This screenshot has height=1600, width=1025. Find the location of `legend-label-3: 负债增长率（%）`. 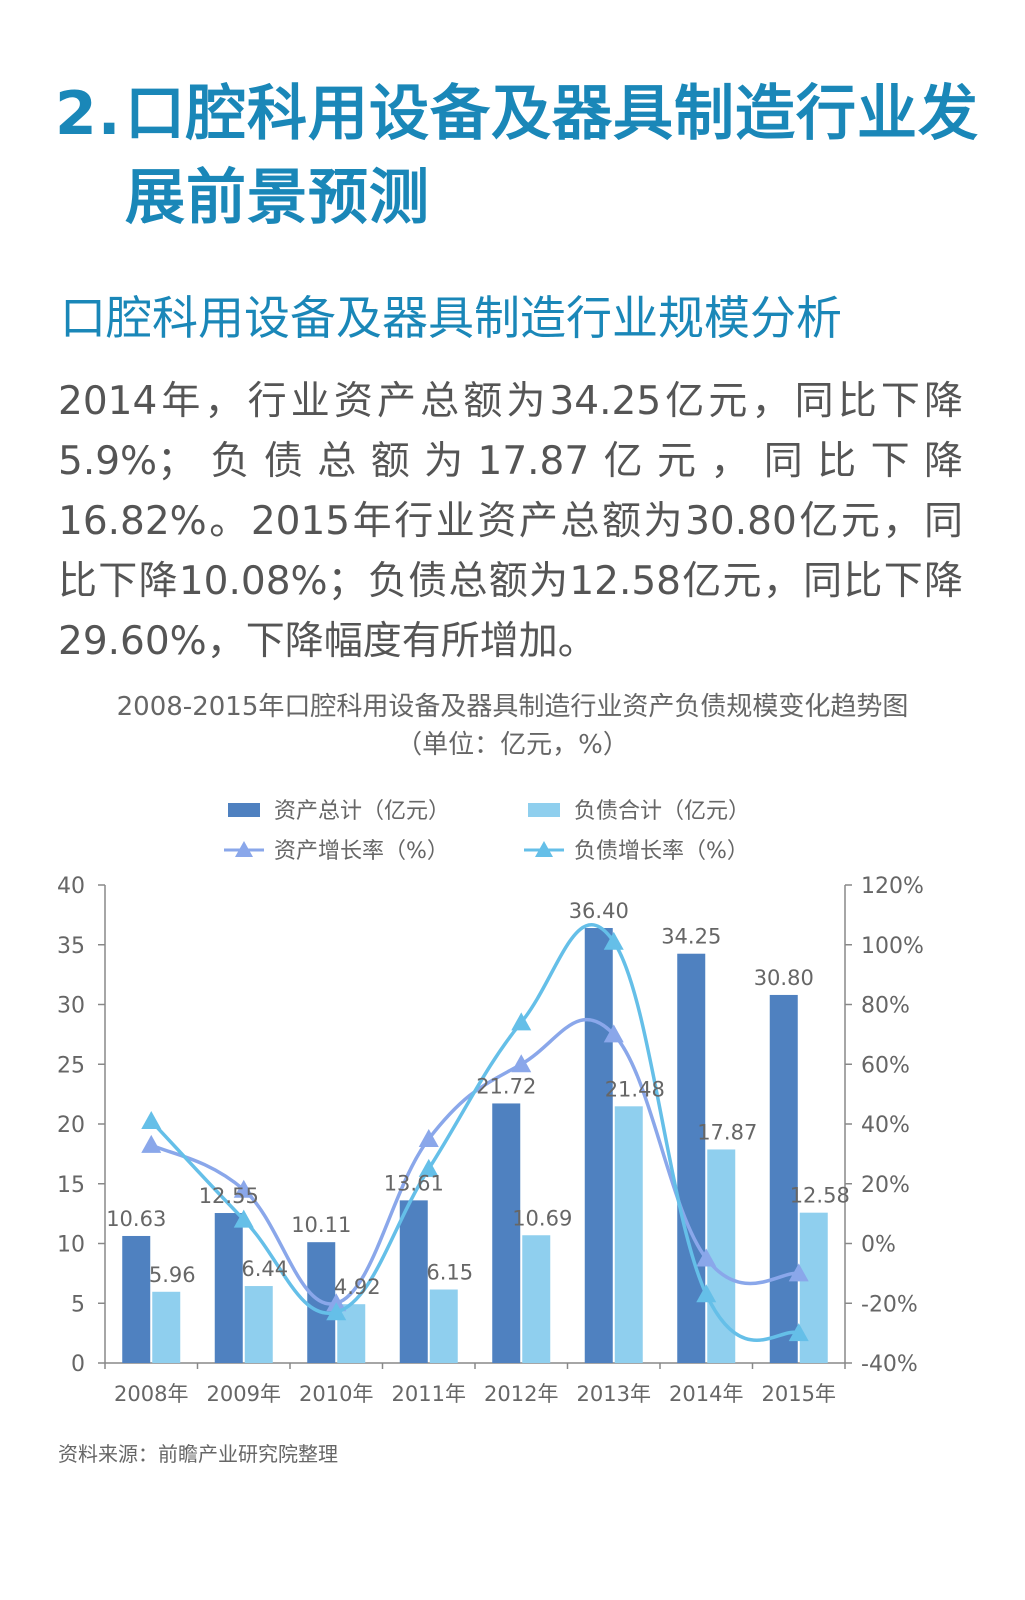

legend-label-3: 负债增长率（%） is located at coordinates (661, 851).